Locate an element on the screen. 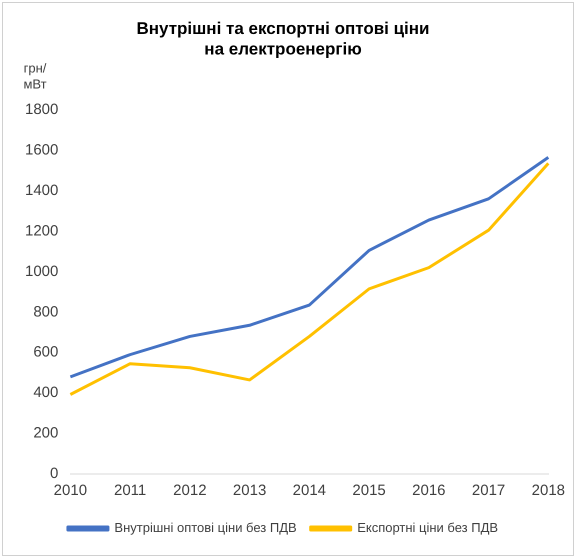 The width and height of the screenshot is (578, 559). y-axis-title: грн/ мВт is located at coordinates (35, 76).